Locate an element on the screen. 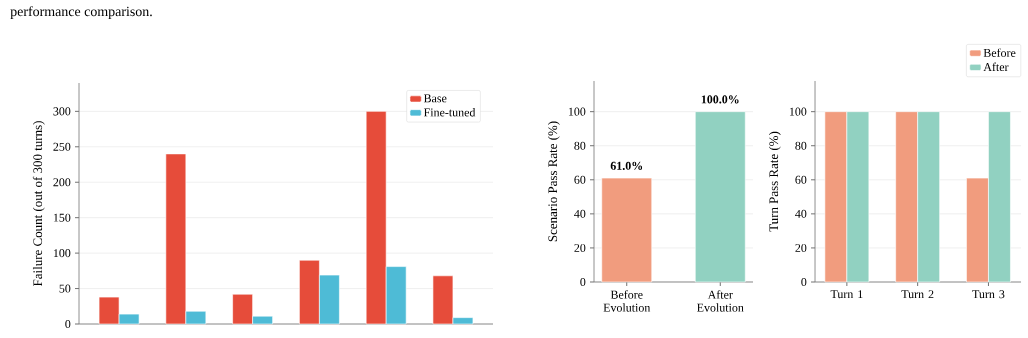 Image resolution: width=1028 pixels, height=338 pixels. x-tick-label: After Evolution is located at coordinates (720, 301).